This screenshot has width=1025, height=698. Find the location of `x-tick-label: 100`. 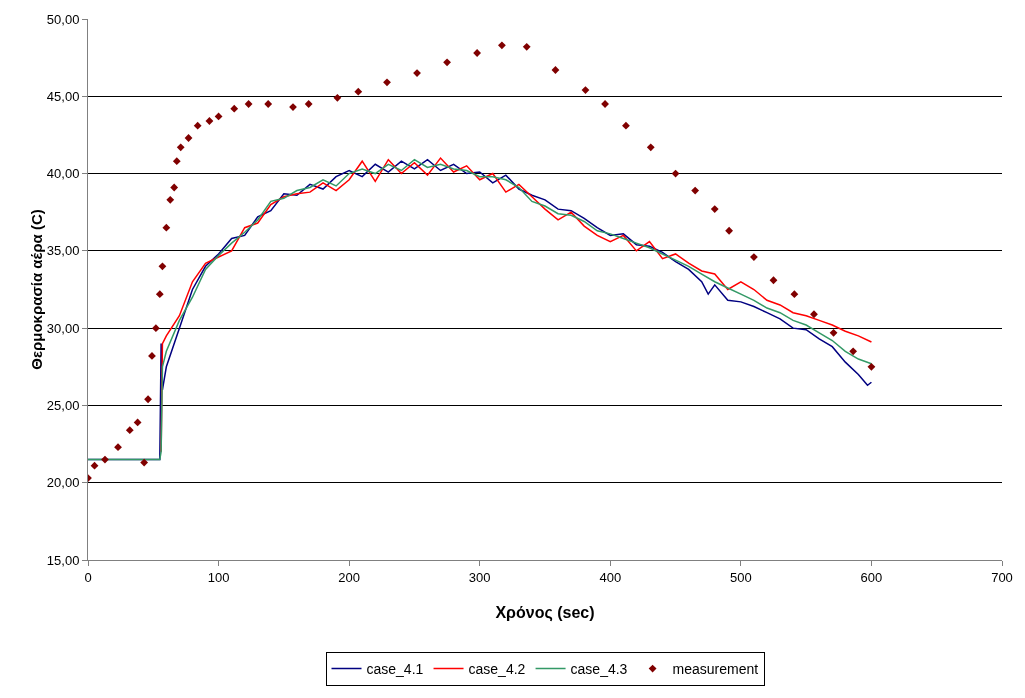

x-tick-label: 100 is located at coordinates (218, 577).